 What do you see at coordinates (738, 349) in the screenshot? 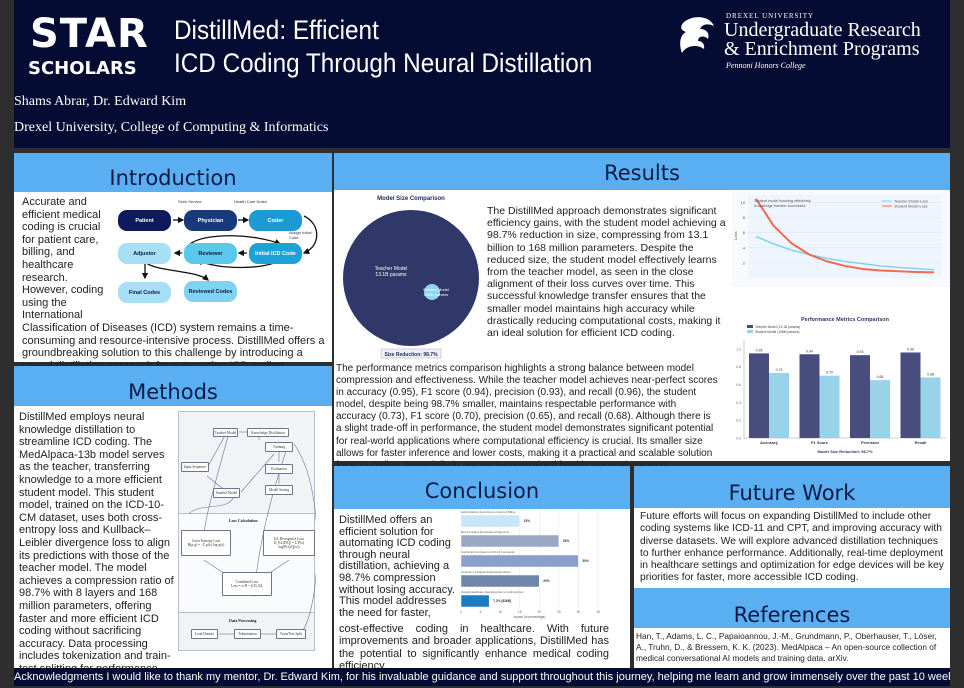
I see `perf-ytick: 1.0` at bounding box center [738, 349].